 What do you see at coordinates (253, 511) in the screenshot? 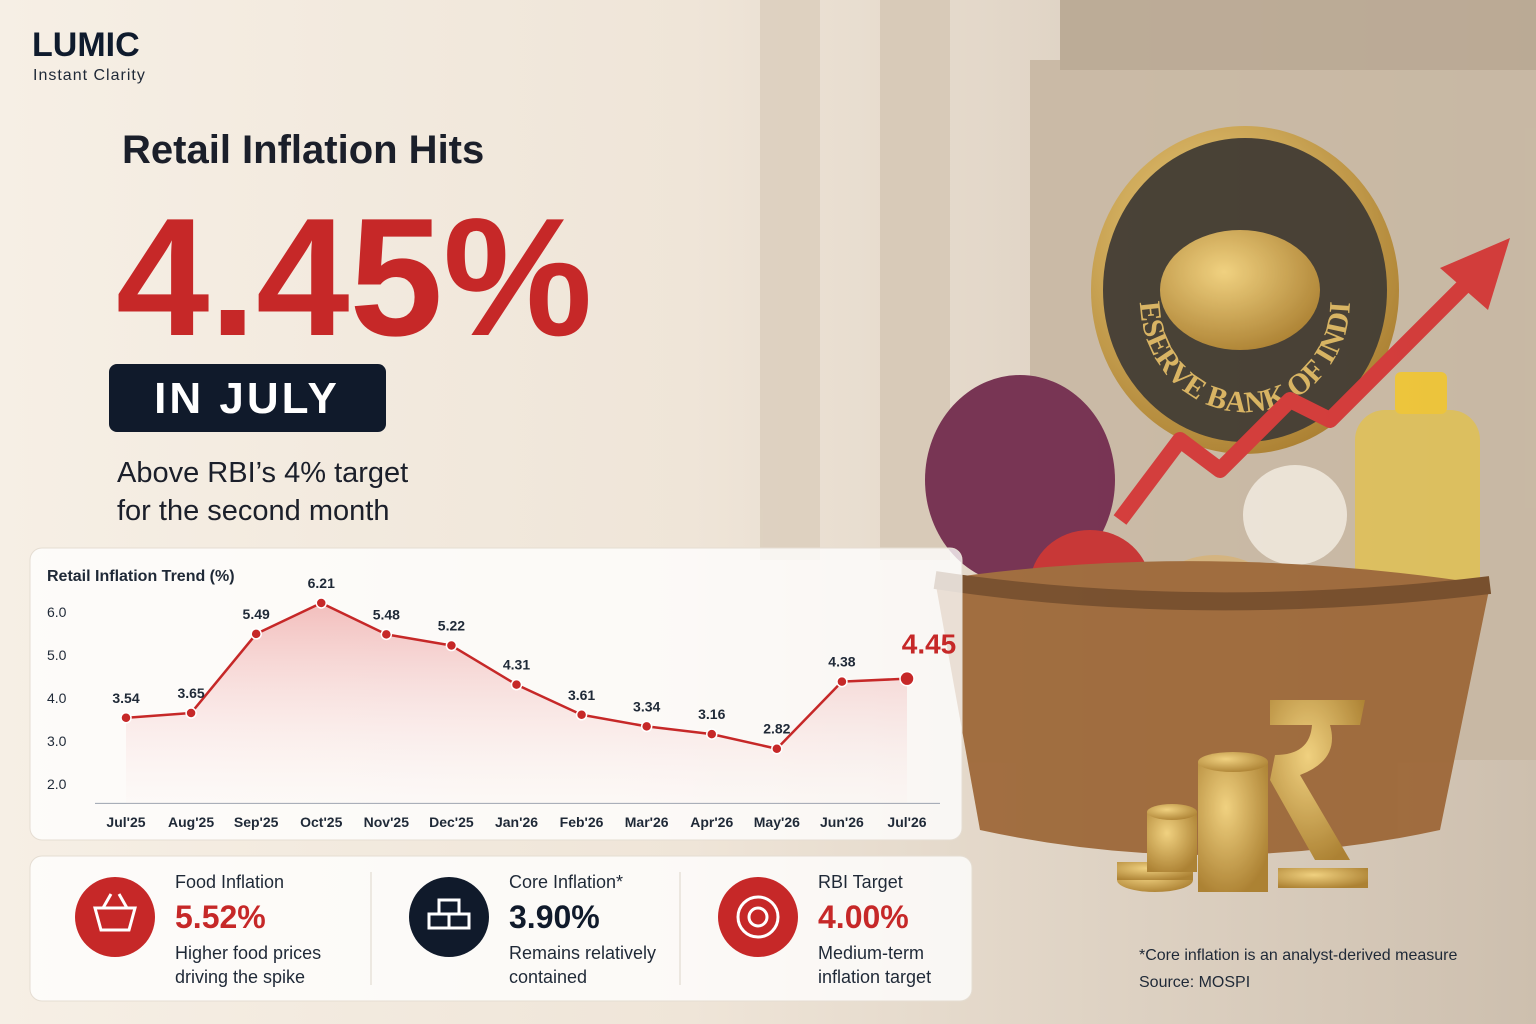
I see `headline-sub: for the second month` at bounding box center [253, 511].